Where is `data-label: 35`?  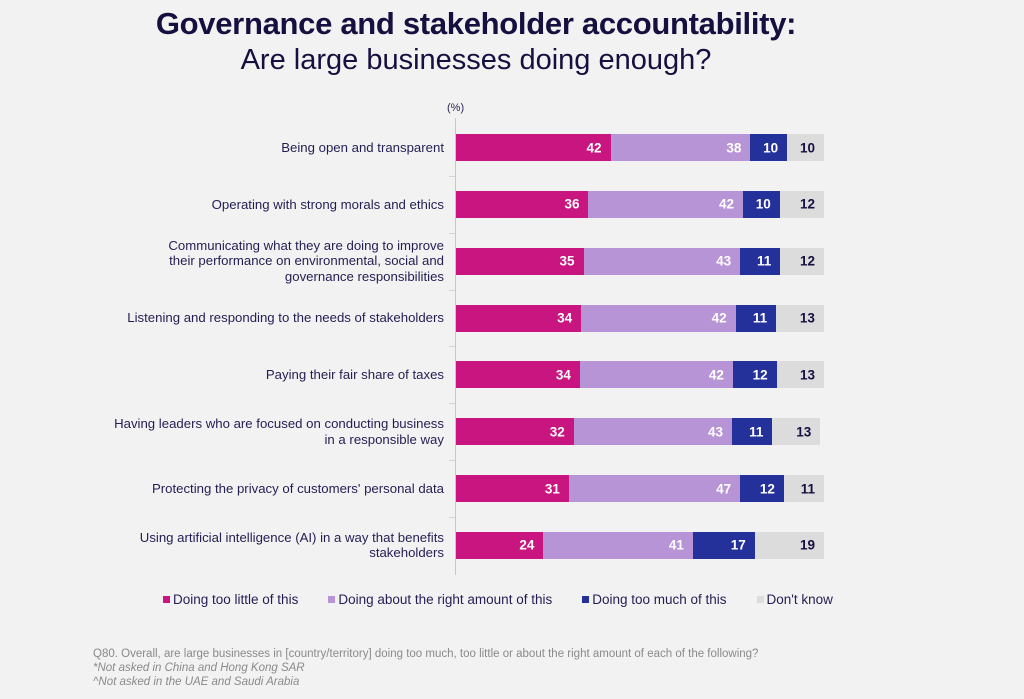
data-label: 35 is located at coordinates (567, 261).